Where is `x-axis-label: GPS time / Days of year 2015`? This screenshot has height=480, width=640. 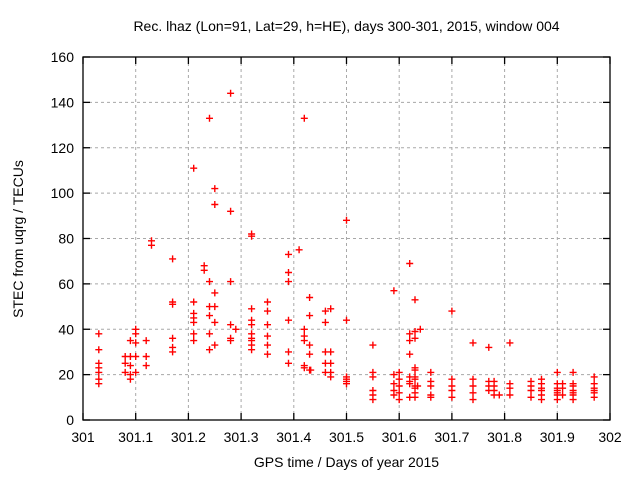 x-axis-label: GPS time / Days of year 2015 is located at coordinates (346, 462).